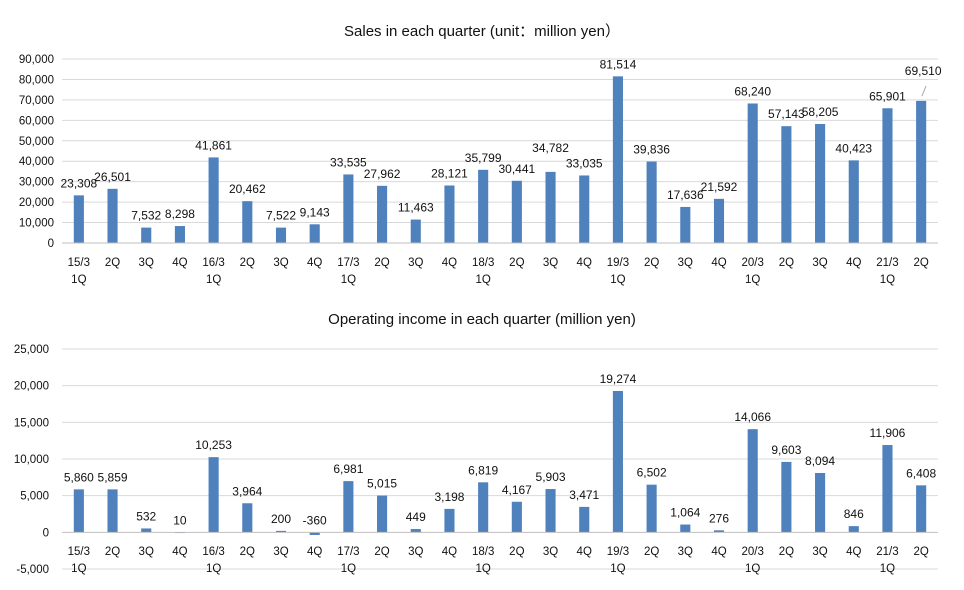  What do you see at coordinates (416, 208) in the screenshot?
I see `data-label: 11,463` at bounding box center [416, 208].